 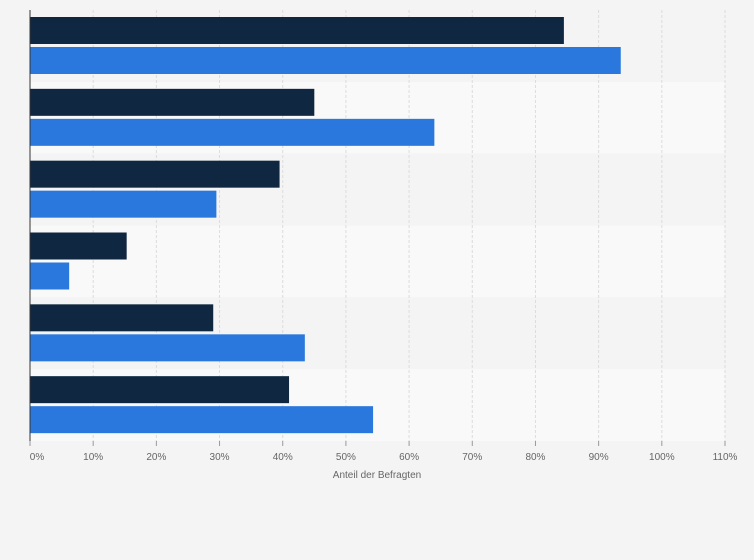 I want to click on x-tick-label: 20%, so click(x=156, y=457).